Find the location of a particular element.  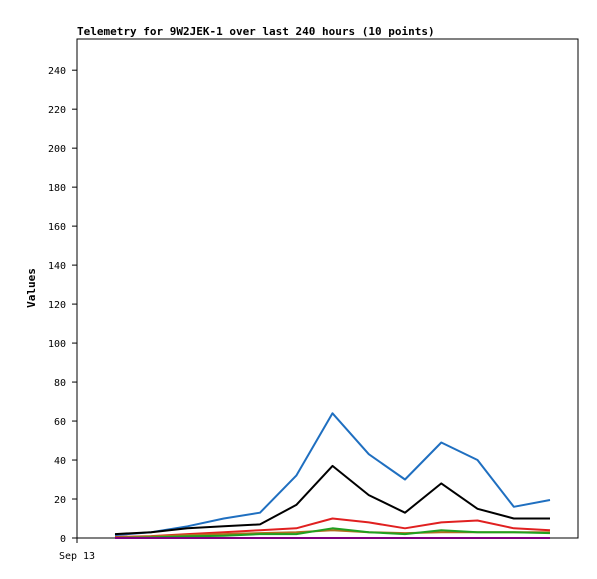

x-tick-label: Sep 13 is located at coordinates (77, 556).